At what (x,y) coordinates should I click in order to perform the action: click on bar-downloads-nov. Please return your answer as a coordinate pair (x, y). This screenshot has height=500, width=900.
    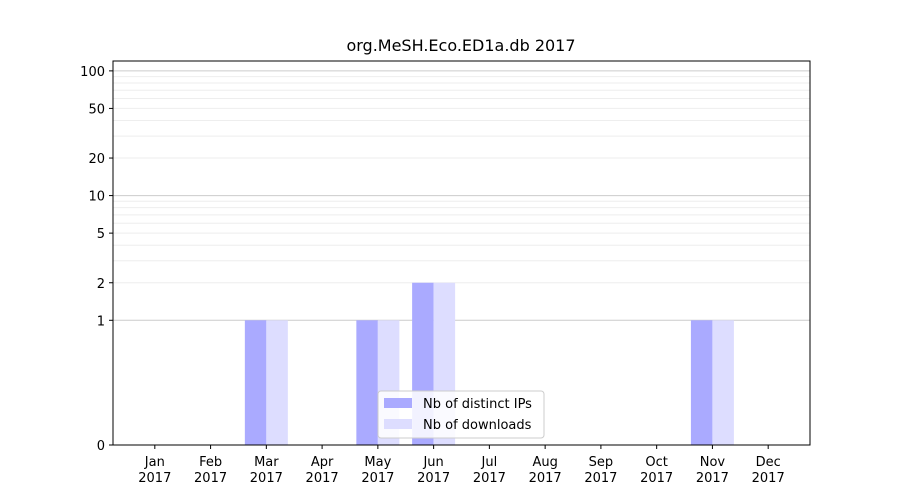
    Looking at the image, I should click on (723, 382).